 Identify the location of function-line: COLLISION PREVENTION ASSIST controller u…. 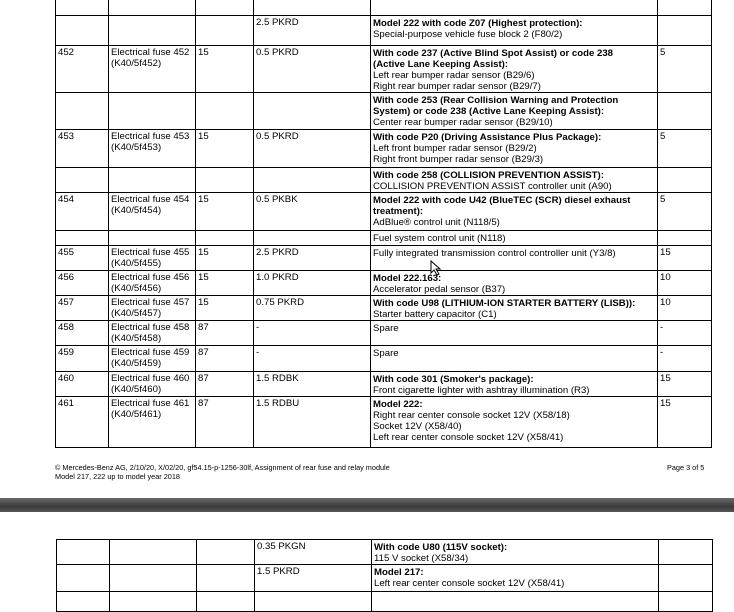
(492, 186).